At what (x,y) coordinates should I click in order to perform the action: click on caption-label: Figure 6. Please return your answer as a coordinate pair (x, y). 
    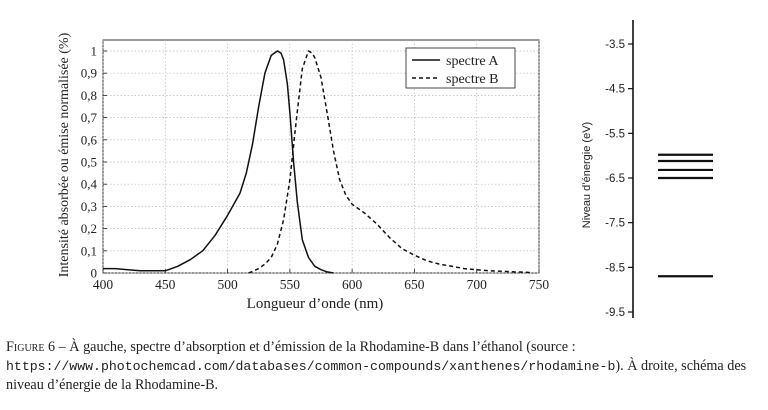
    Looking at the image, I should click on (31, 347).